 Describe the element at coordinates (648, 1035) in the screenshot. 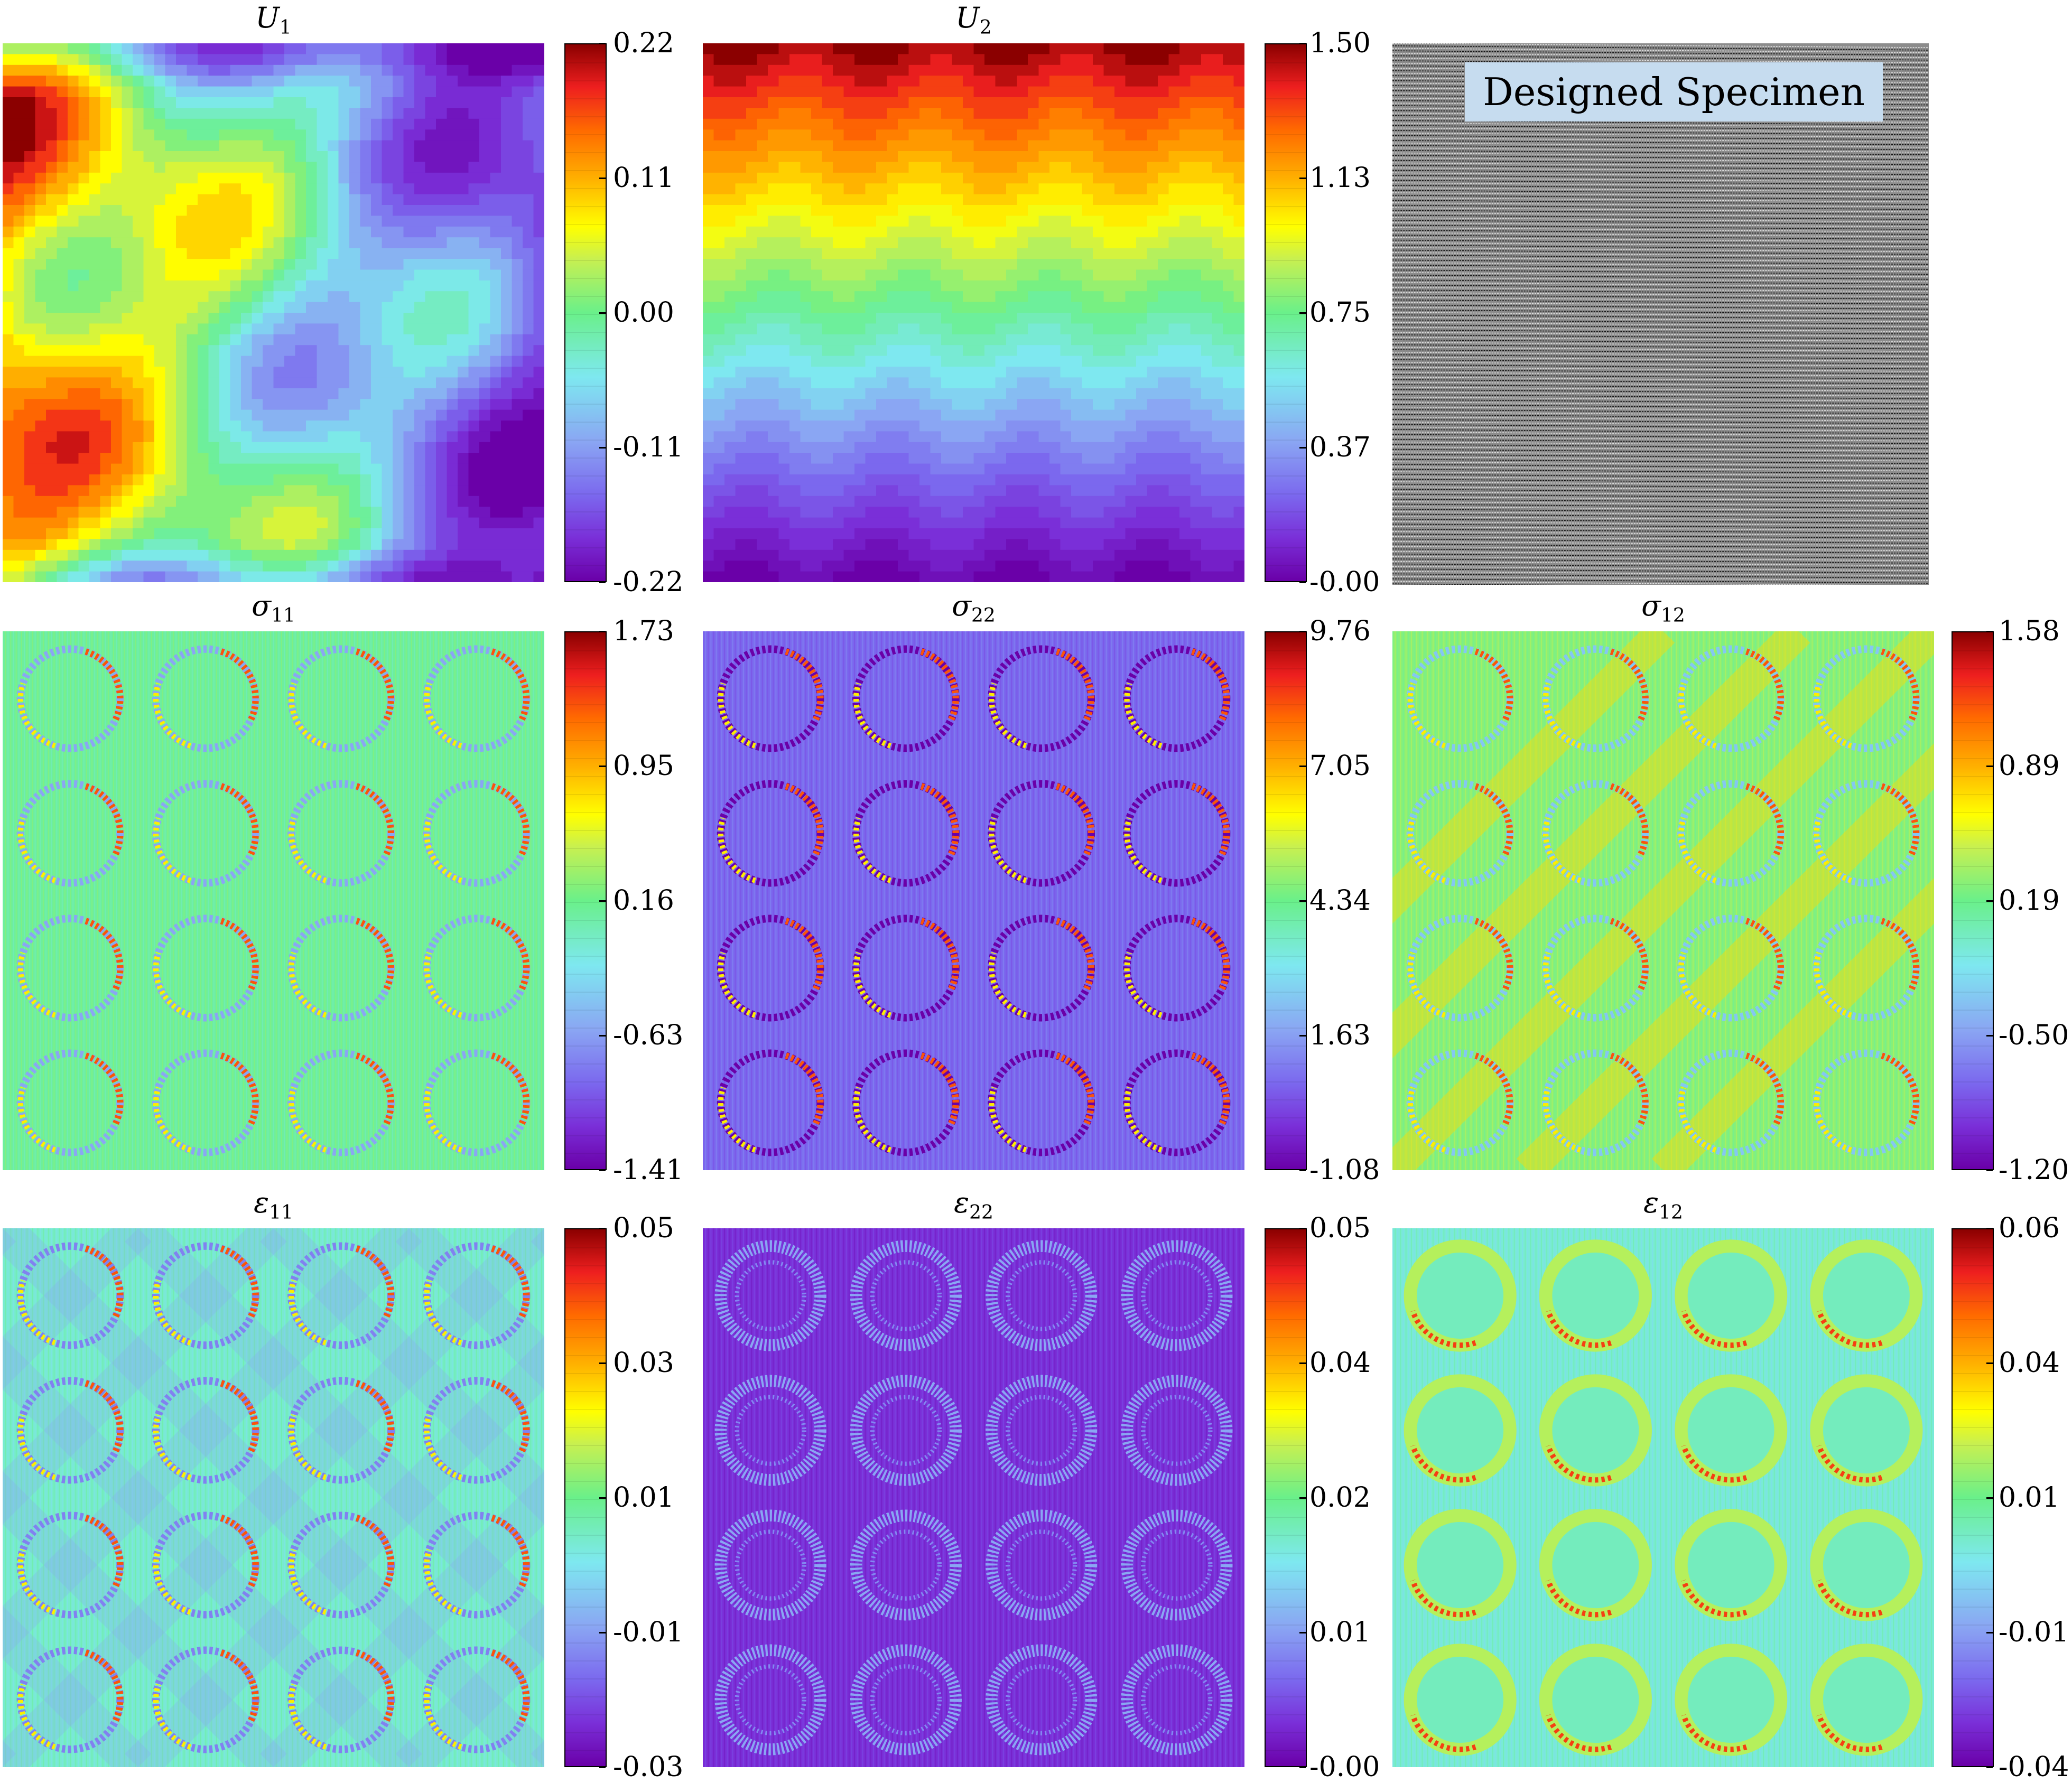

I see `colorbar-tick-label-s11-3: -0.63` at that location.